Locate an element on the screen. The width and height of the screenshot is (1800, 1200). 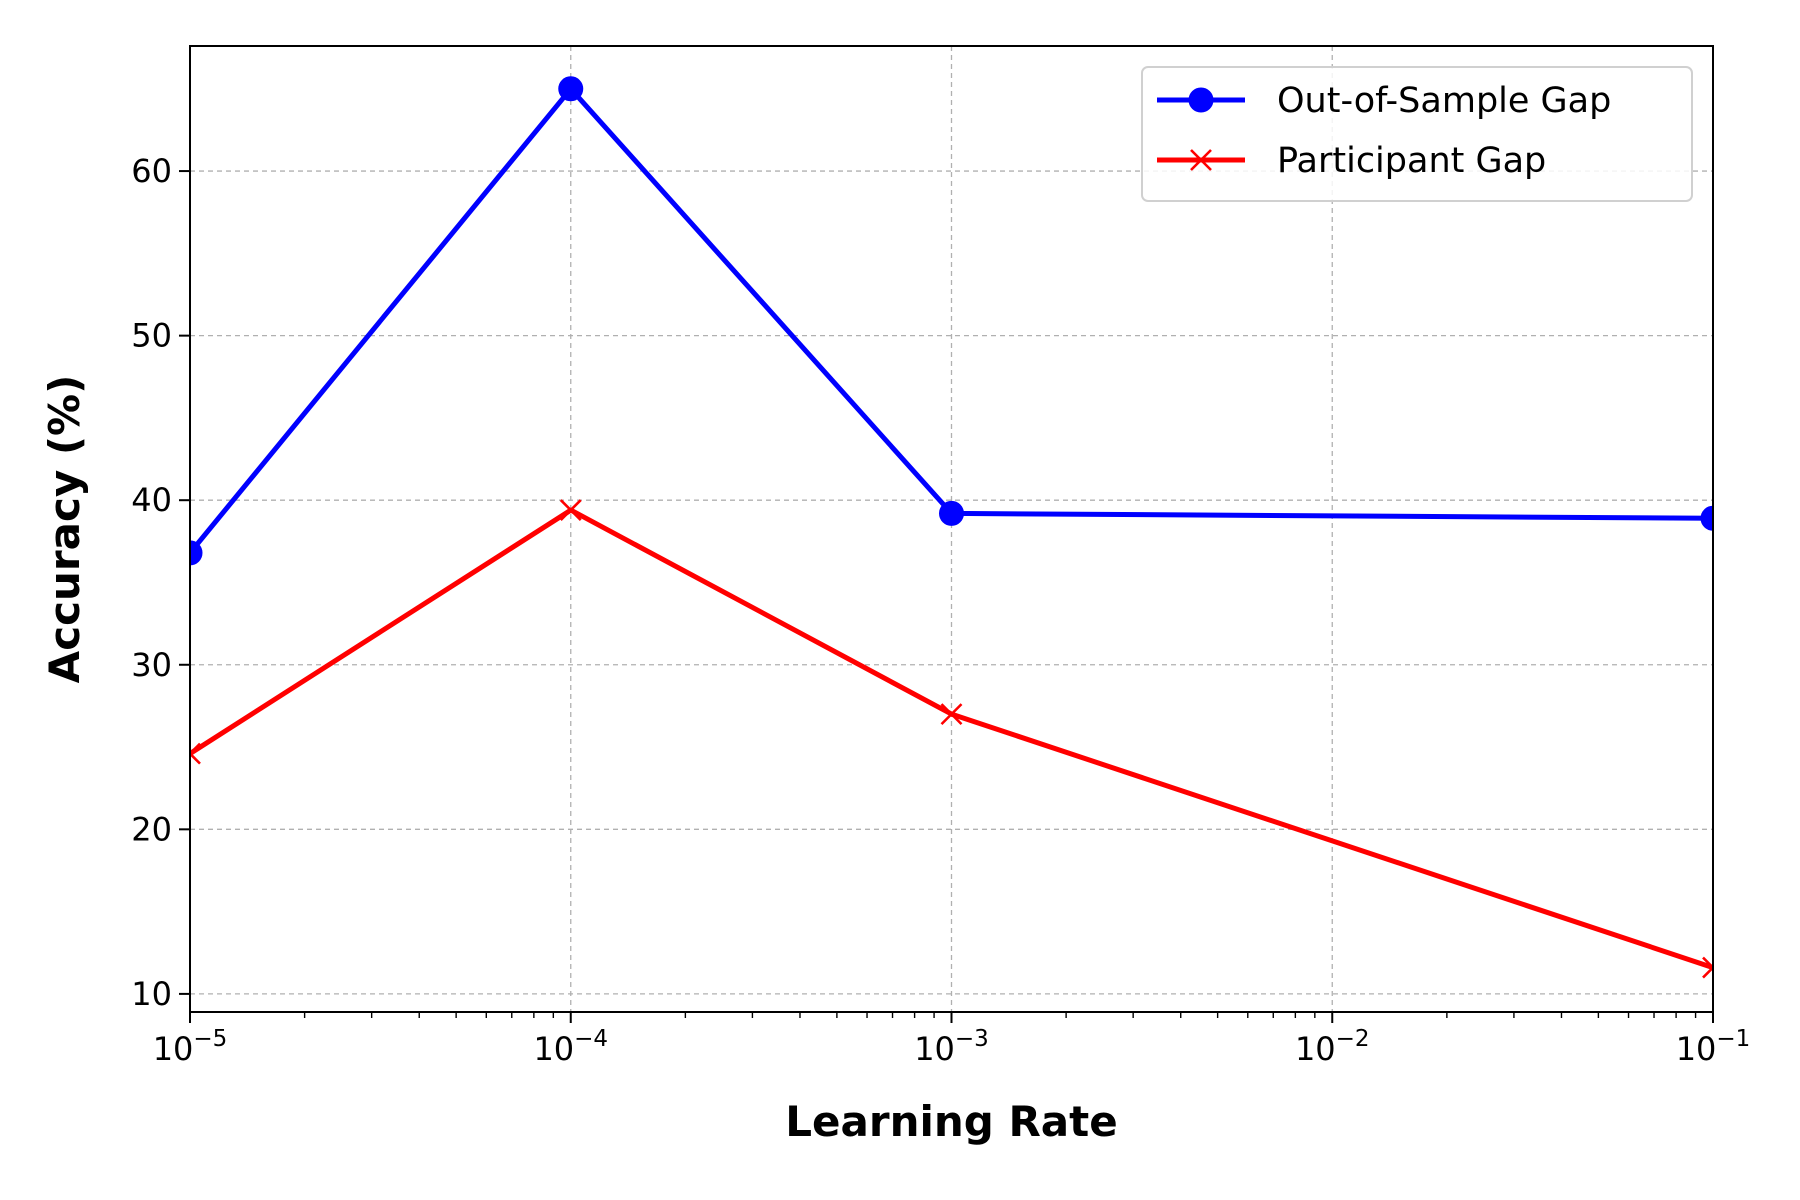
legend-box is located at coordinates (1417, 134).